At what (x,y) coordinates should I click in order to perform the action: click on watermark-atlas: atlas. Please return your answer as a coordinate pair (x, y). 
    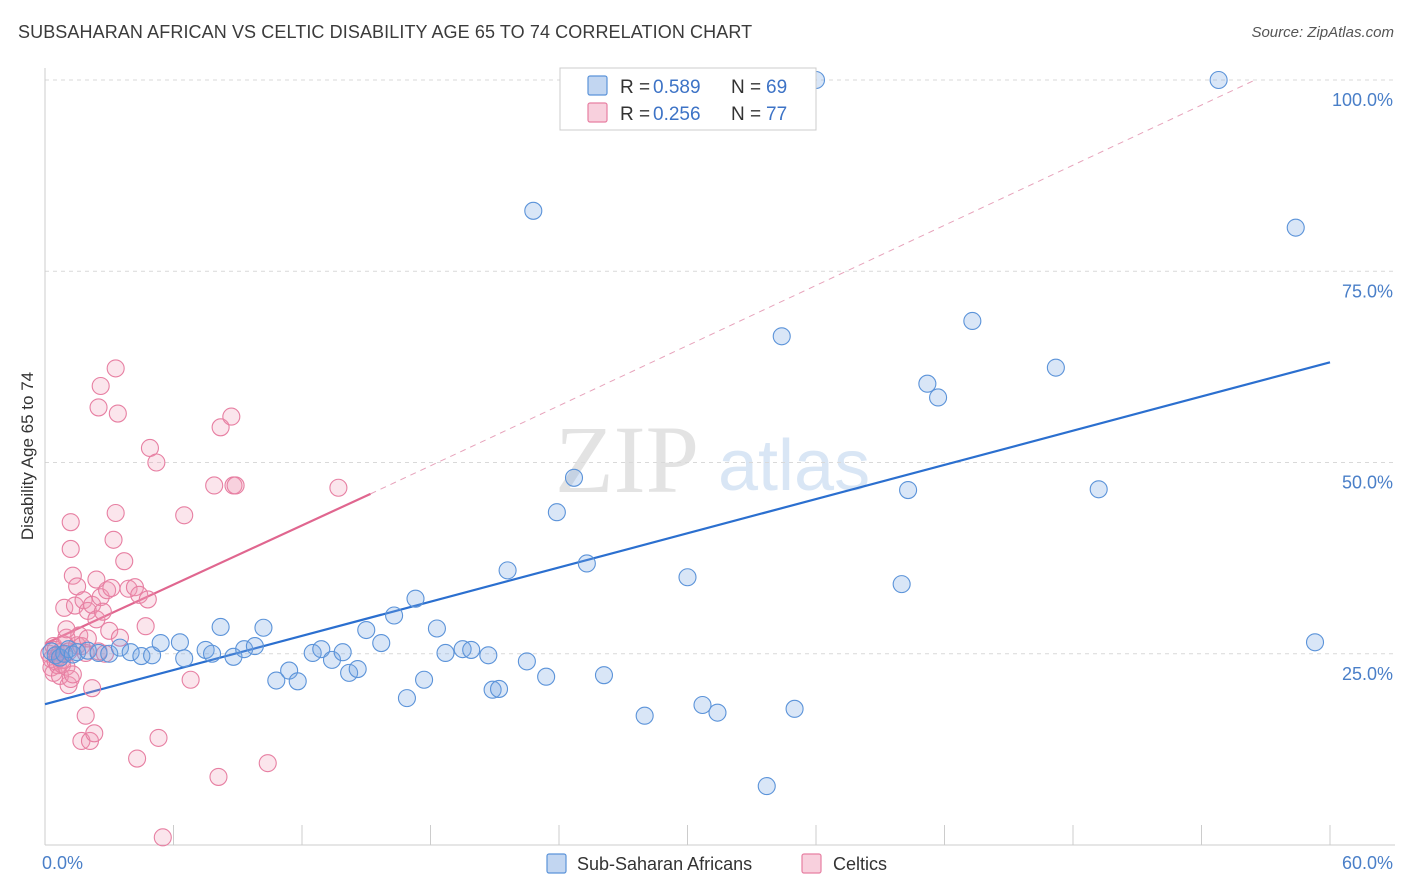
    Looking at the image, I should click on (794, 466).